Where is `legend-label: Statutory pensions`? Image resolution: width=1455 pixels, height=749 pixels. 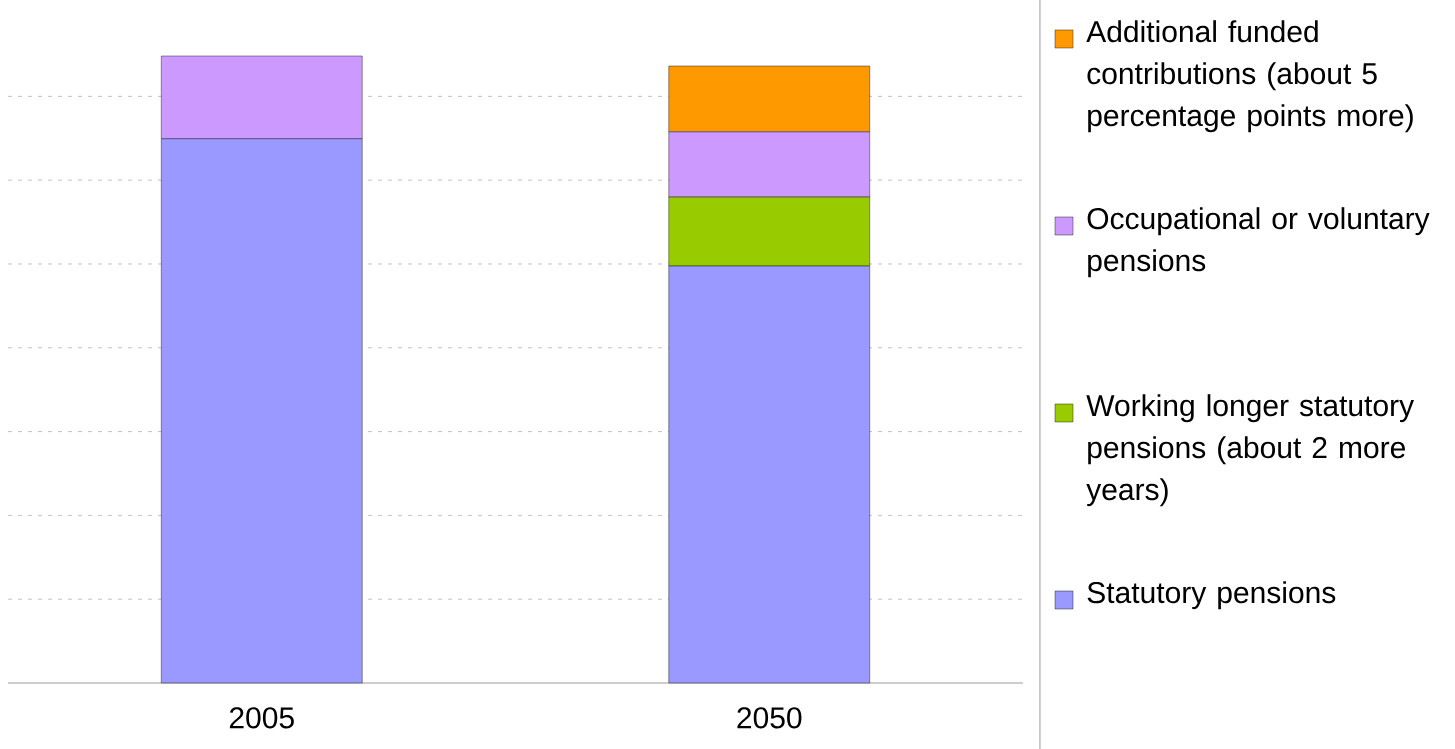
legend-label: Statutory pensions is located at coordinates (1211, 595).